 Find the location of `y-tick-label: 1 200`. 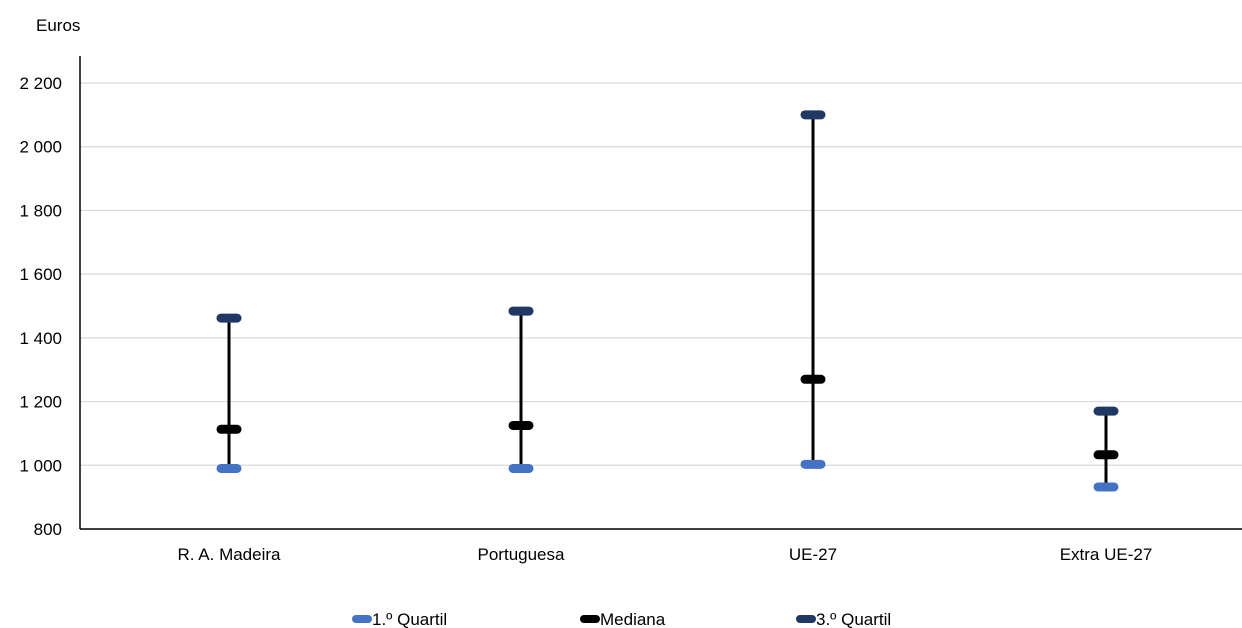

y-tick-label: 1 200 is located at coordinates (40, 402).